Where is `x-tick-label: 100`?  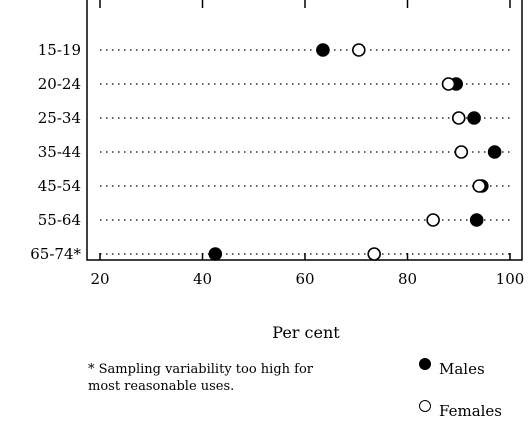 x-tick-label: 100 is located at coordinates (510, 279).